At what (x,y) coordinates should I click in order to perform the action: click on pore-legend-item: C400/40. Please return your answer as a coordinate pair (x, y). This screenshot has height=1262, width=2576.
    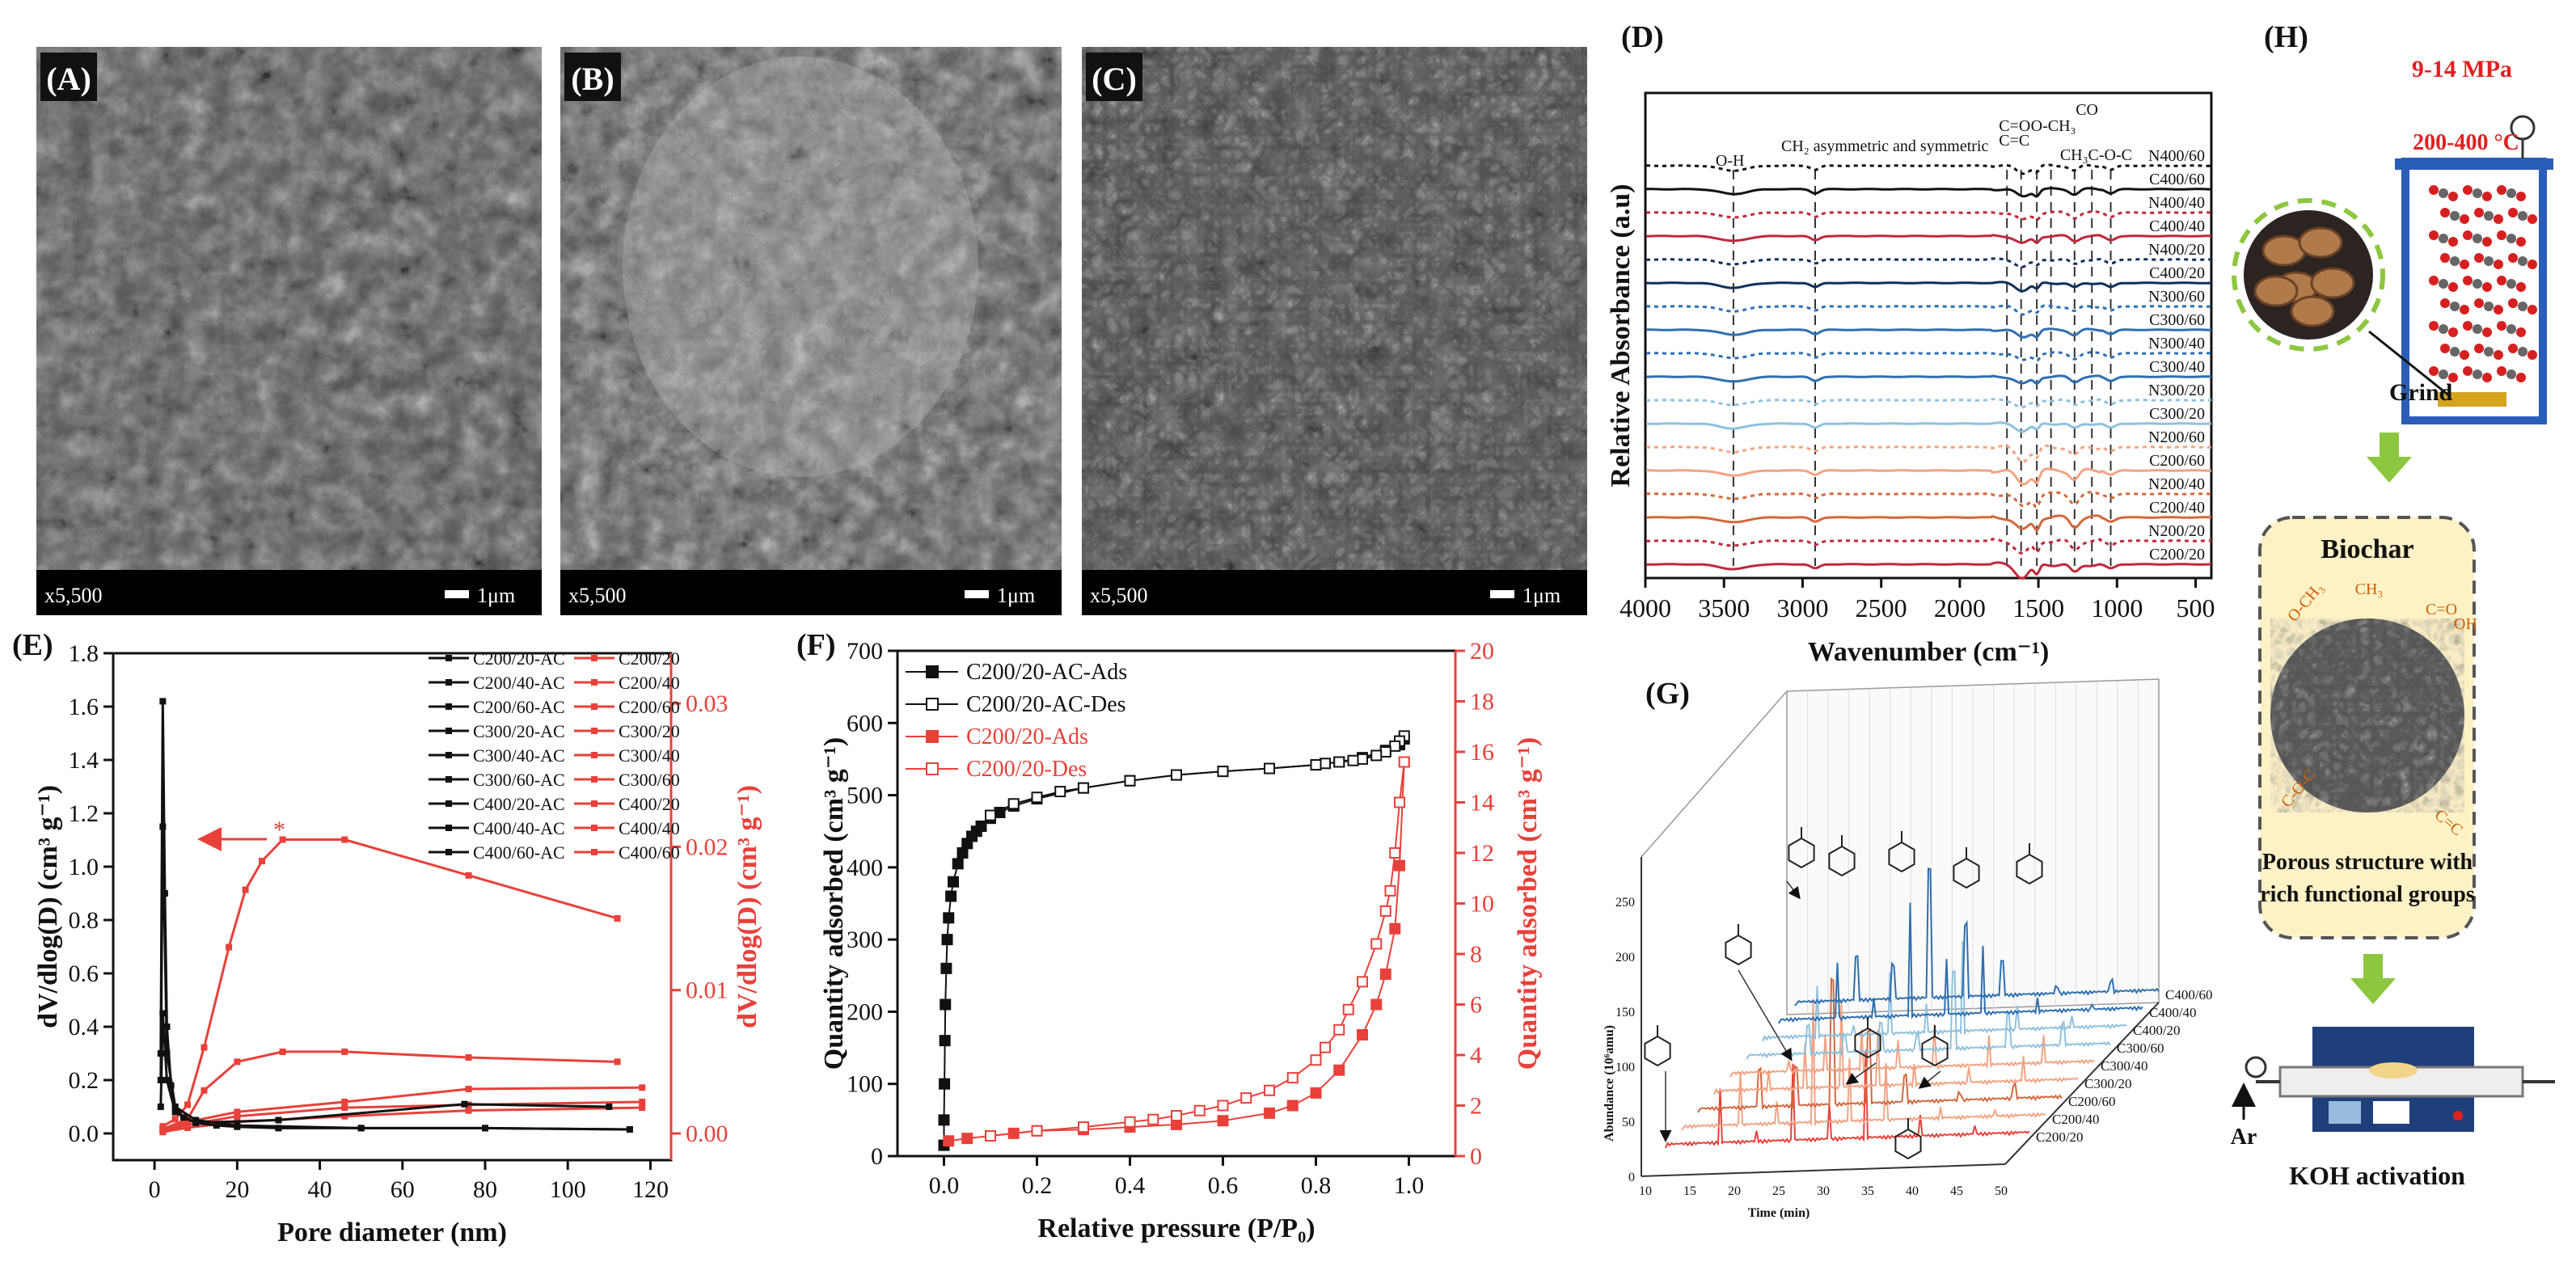
    Looking at the image, I should click on (649, 828).